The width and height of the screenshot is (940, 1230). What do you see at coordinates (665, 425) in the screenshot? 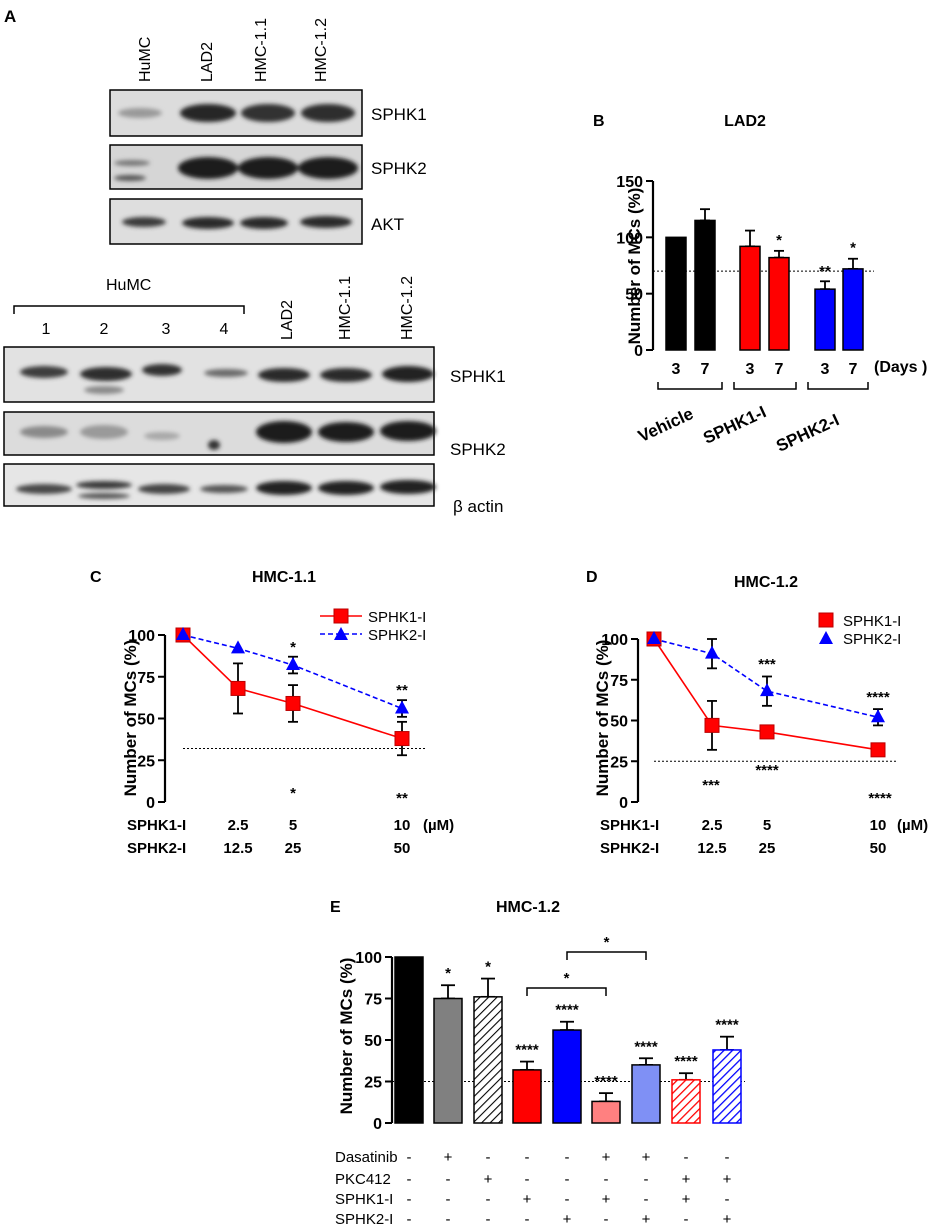
I see `chart-b-group-label: Vehicle` at bounding box center [665, 425].